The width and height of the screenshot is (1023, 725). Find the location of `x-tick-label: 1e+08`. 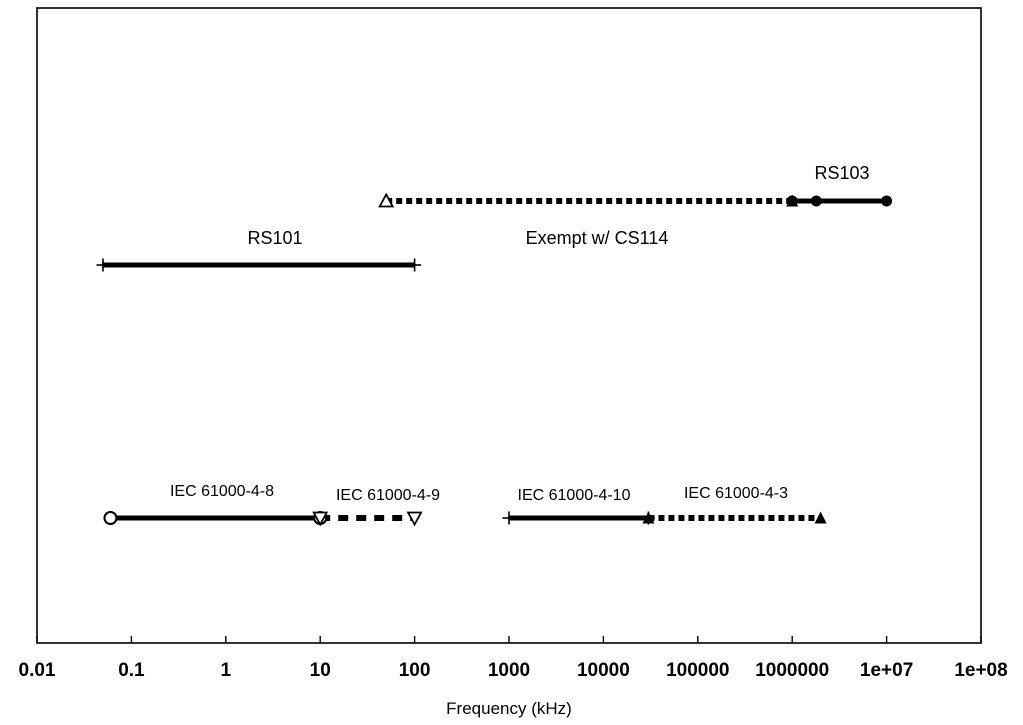

x-tick-label: 1e+08 is located at coordinates (980, 670).